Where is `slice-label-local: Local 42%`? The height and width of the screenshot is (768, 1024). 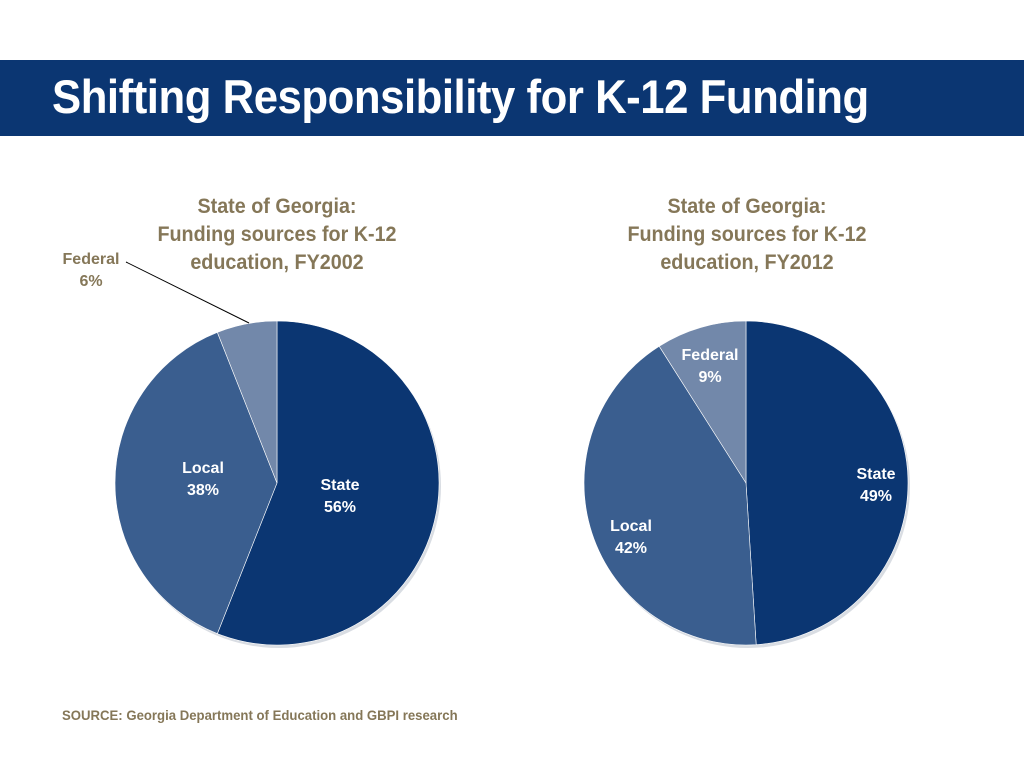
slice-label-local: Local 42% is located at coordinates (631, 537).